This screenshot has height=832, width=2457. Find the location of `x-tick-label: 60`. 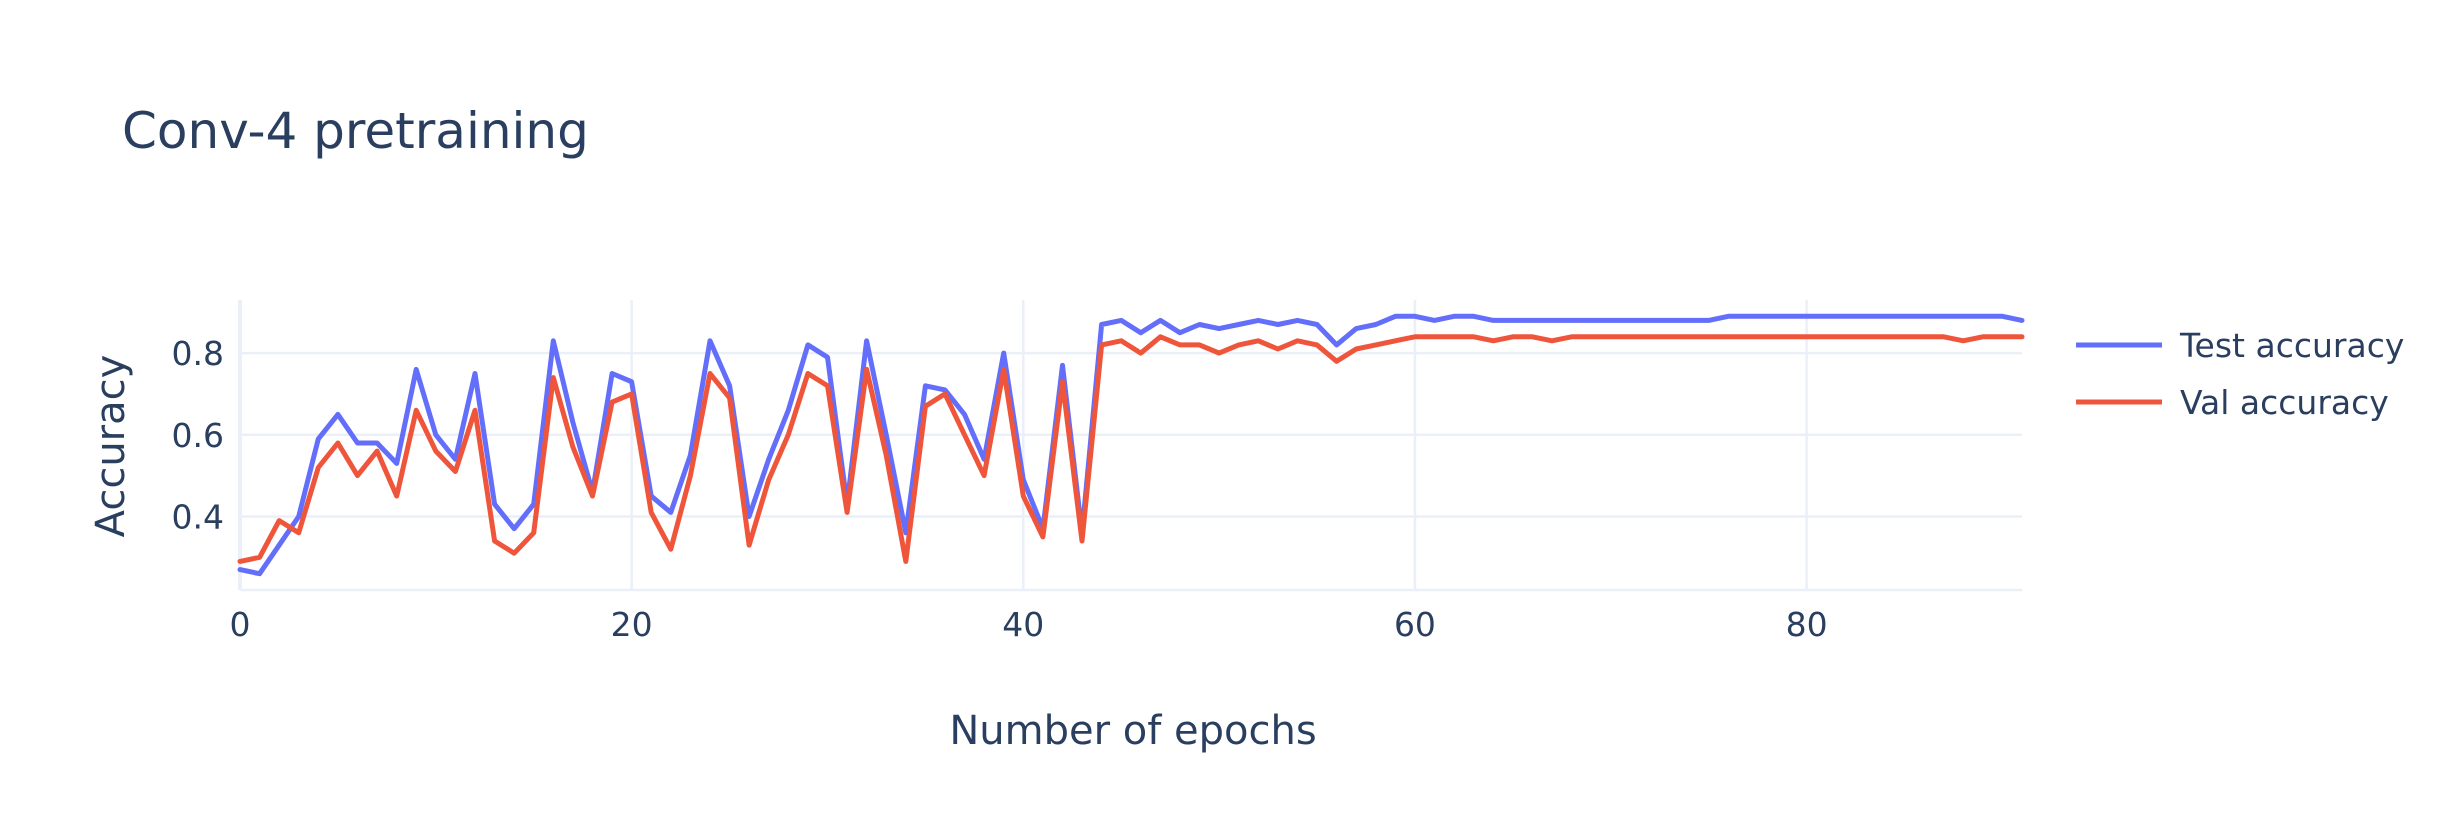

x-tick-label: 60 is located at coordinates (1415, 624).